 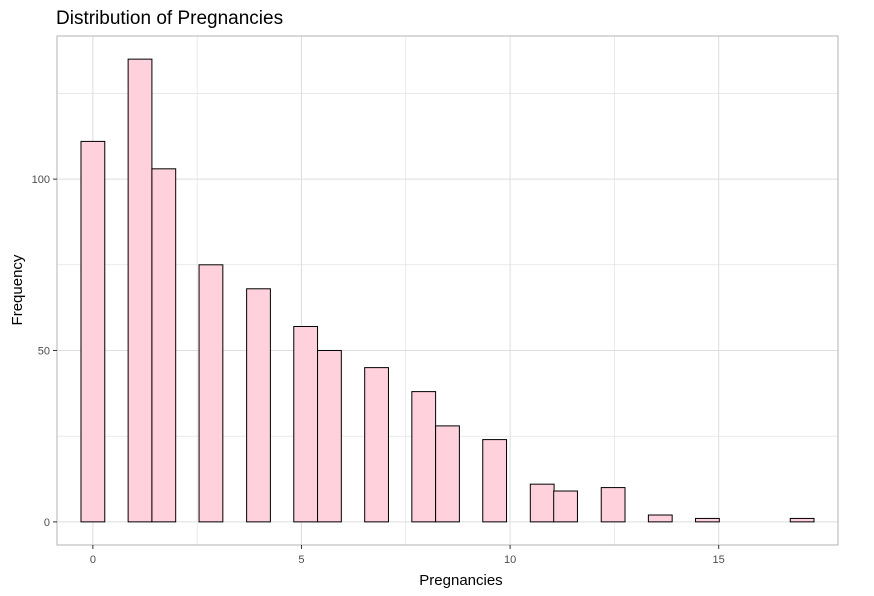 I want to click on y-tick-label: 50, so click(x=44, y=351).